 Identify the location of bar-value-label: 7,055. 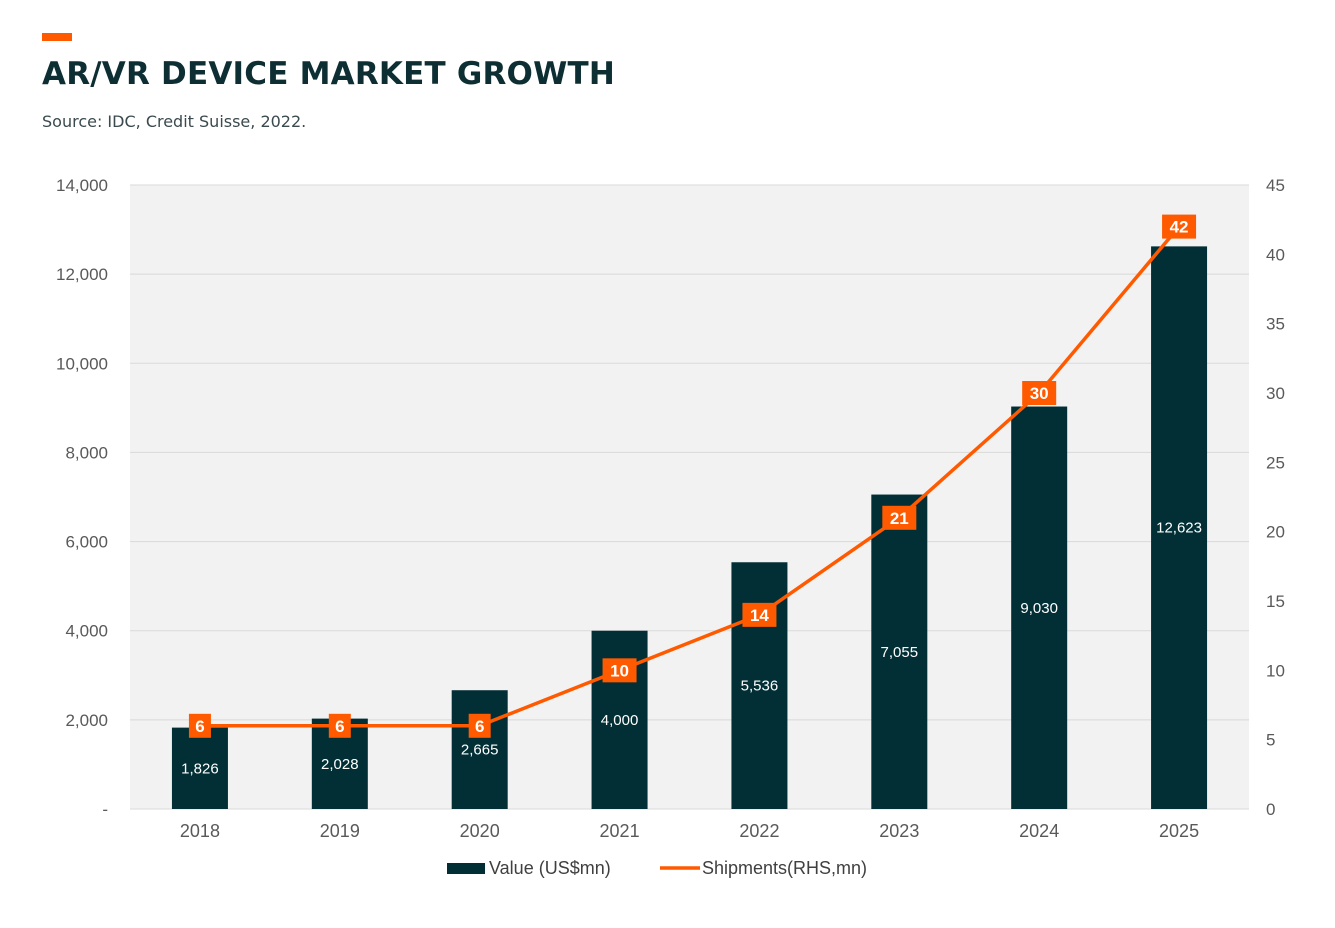
(900, 652).